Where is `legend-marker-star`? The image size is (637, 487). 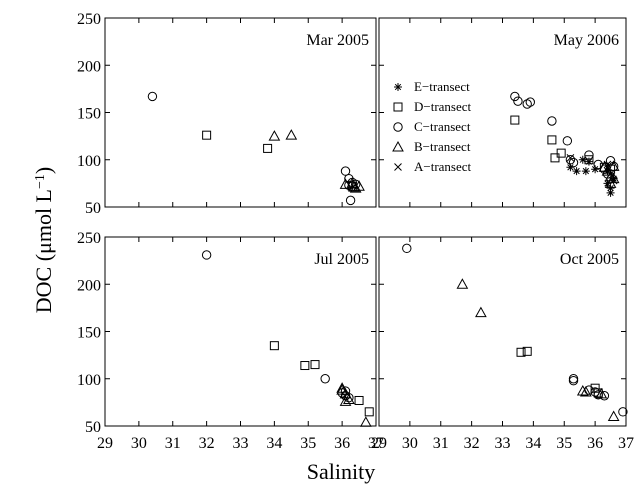
legend-marker-star is located at coordinates (398, 87).